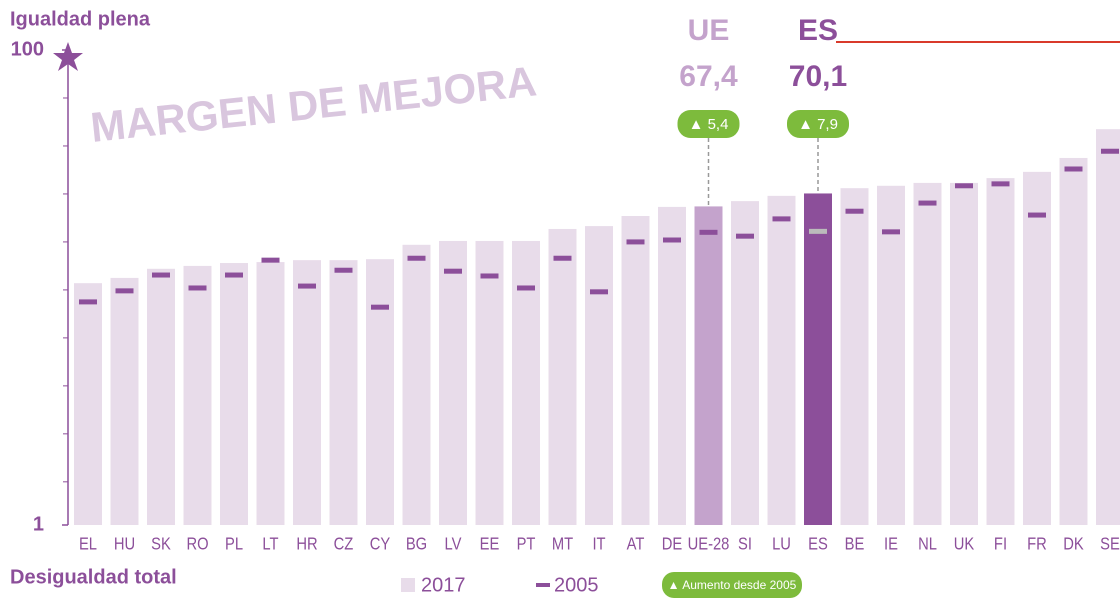 The height and width of the screenshot is (599, 1120). I want to click on x-tick-label: ES, so click(818, 544).